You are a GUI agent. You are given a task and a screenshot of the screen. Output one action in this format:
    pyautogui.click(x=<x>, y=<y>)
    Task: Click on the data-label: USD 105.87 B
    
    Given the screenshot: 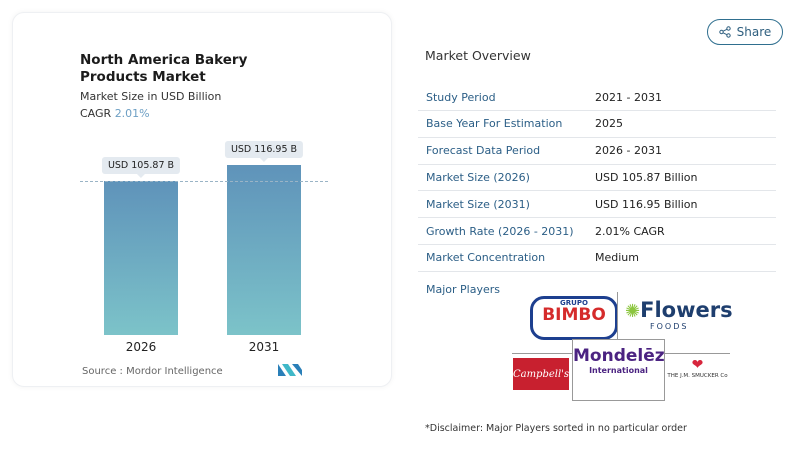 What is the action you would take?
    pyautogui.click(x=141, y=167)
    